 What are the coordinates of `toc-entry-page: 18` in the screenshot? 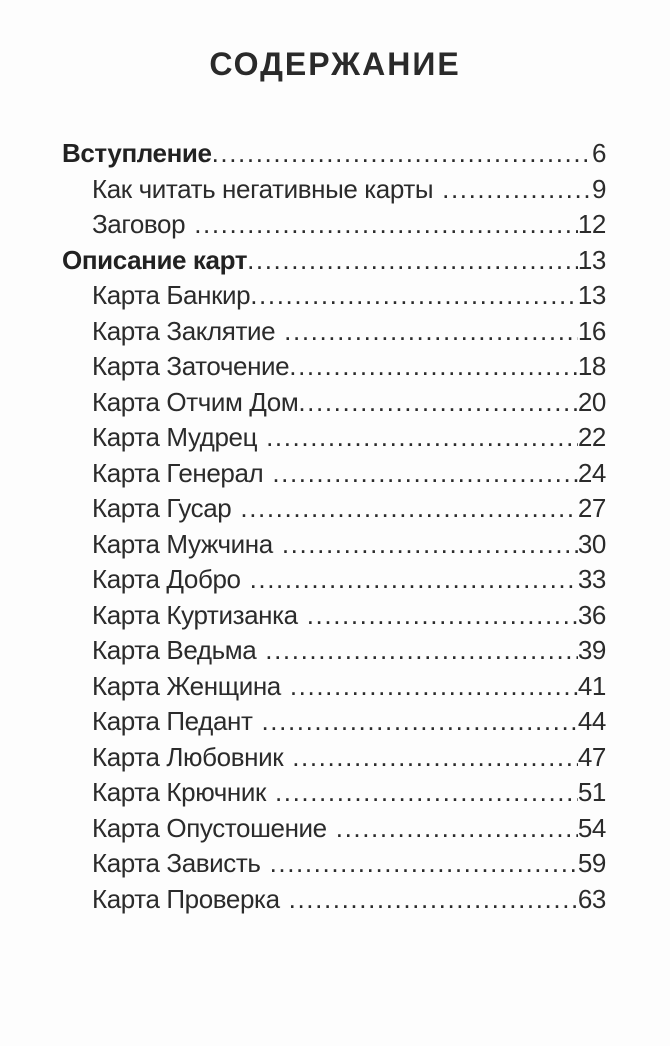 It's located at (592, 366).